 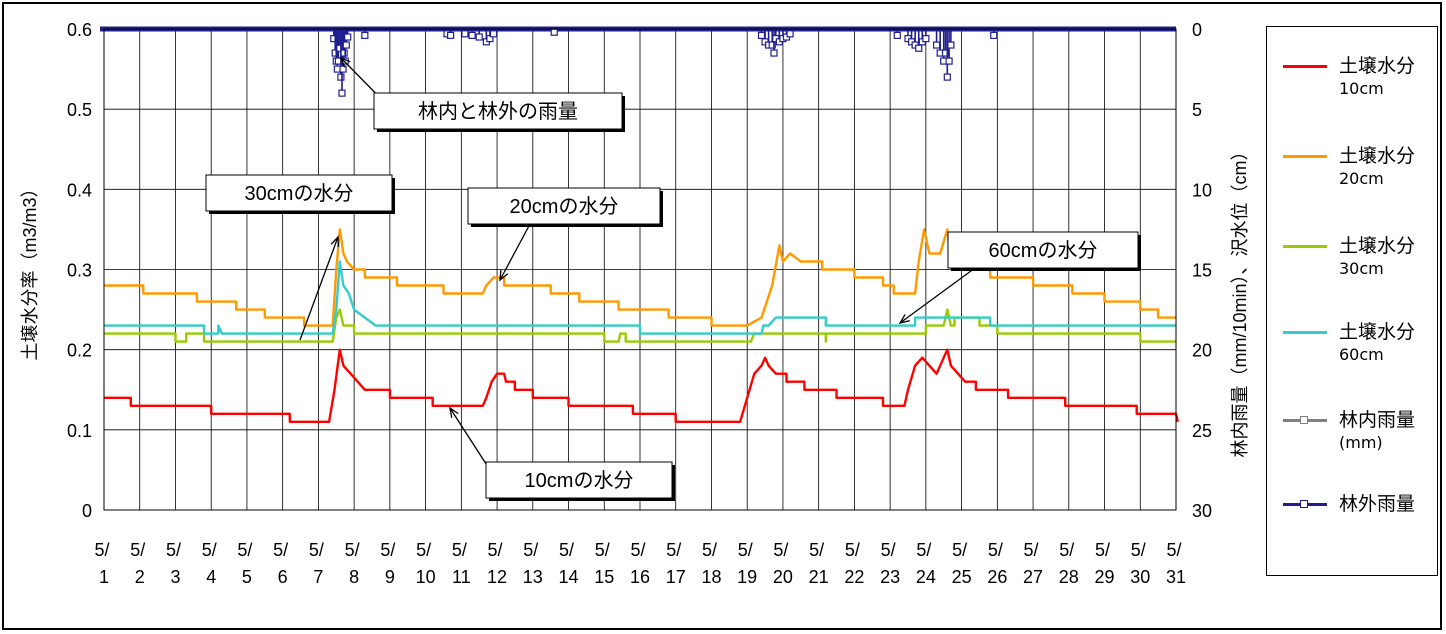 What do you see at coordinates (676, 577) in the screenshot?
I see `x-tick-day: 17` at bounding box center [676, 577].